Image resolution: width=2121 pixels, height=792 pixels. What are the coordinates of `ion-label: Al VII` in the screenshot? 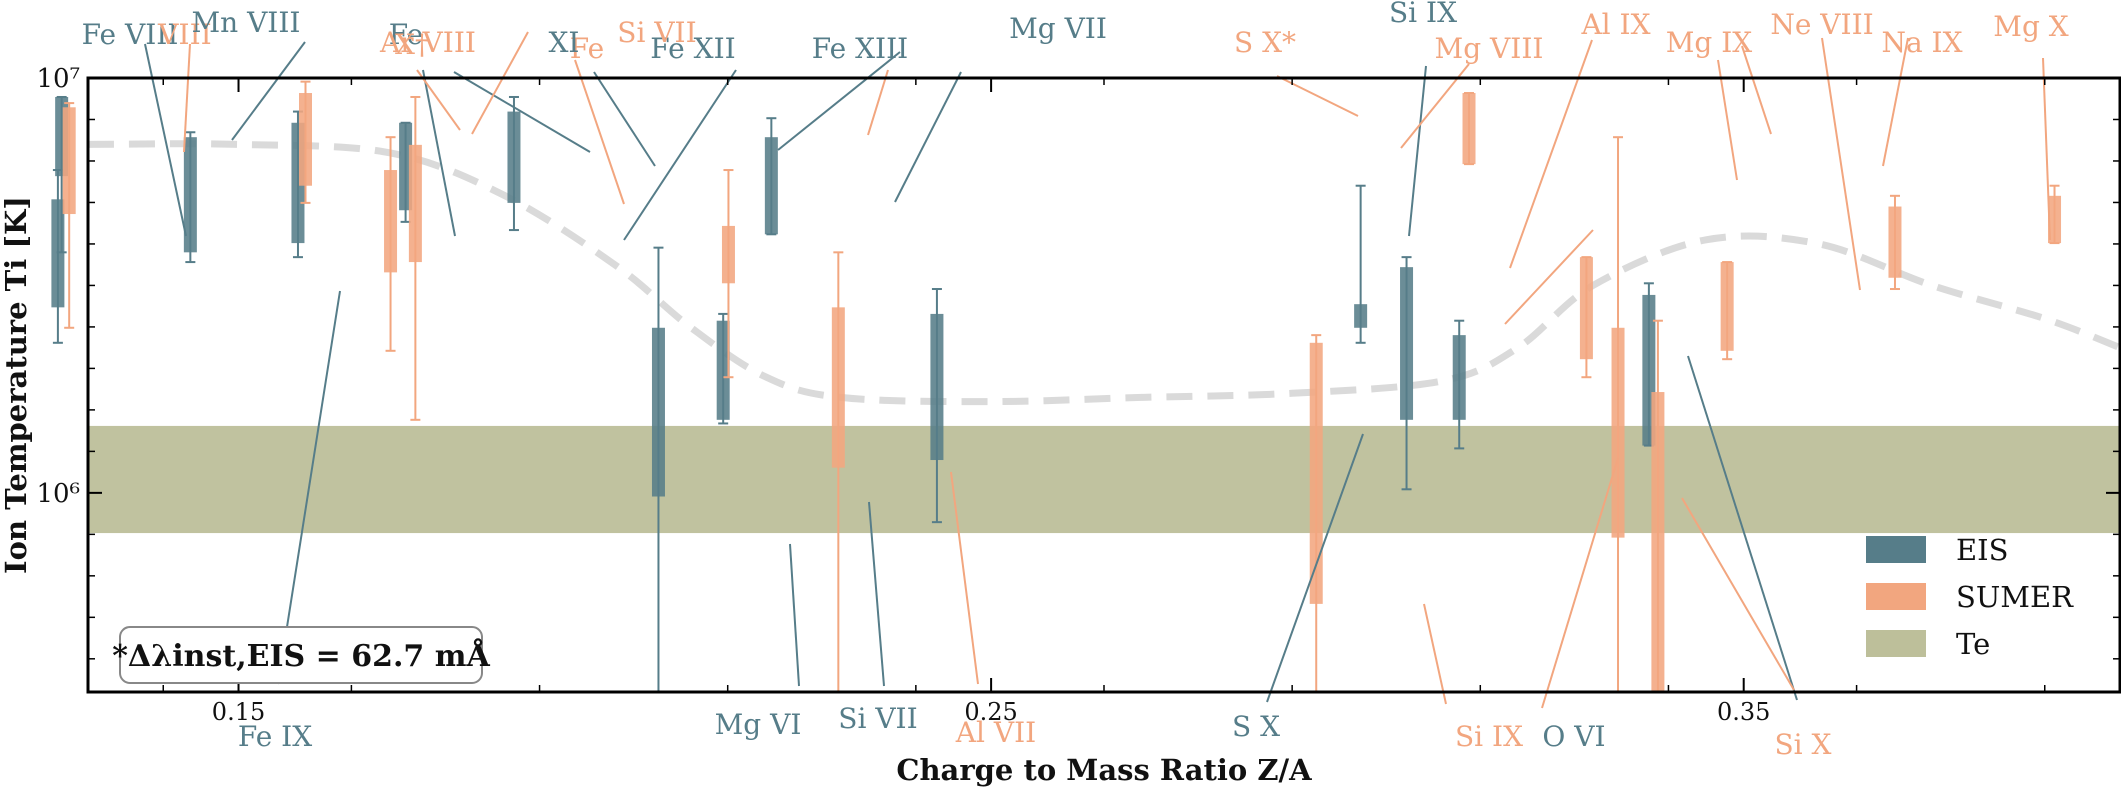 It's located at (995, 732).